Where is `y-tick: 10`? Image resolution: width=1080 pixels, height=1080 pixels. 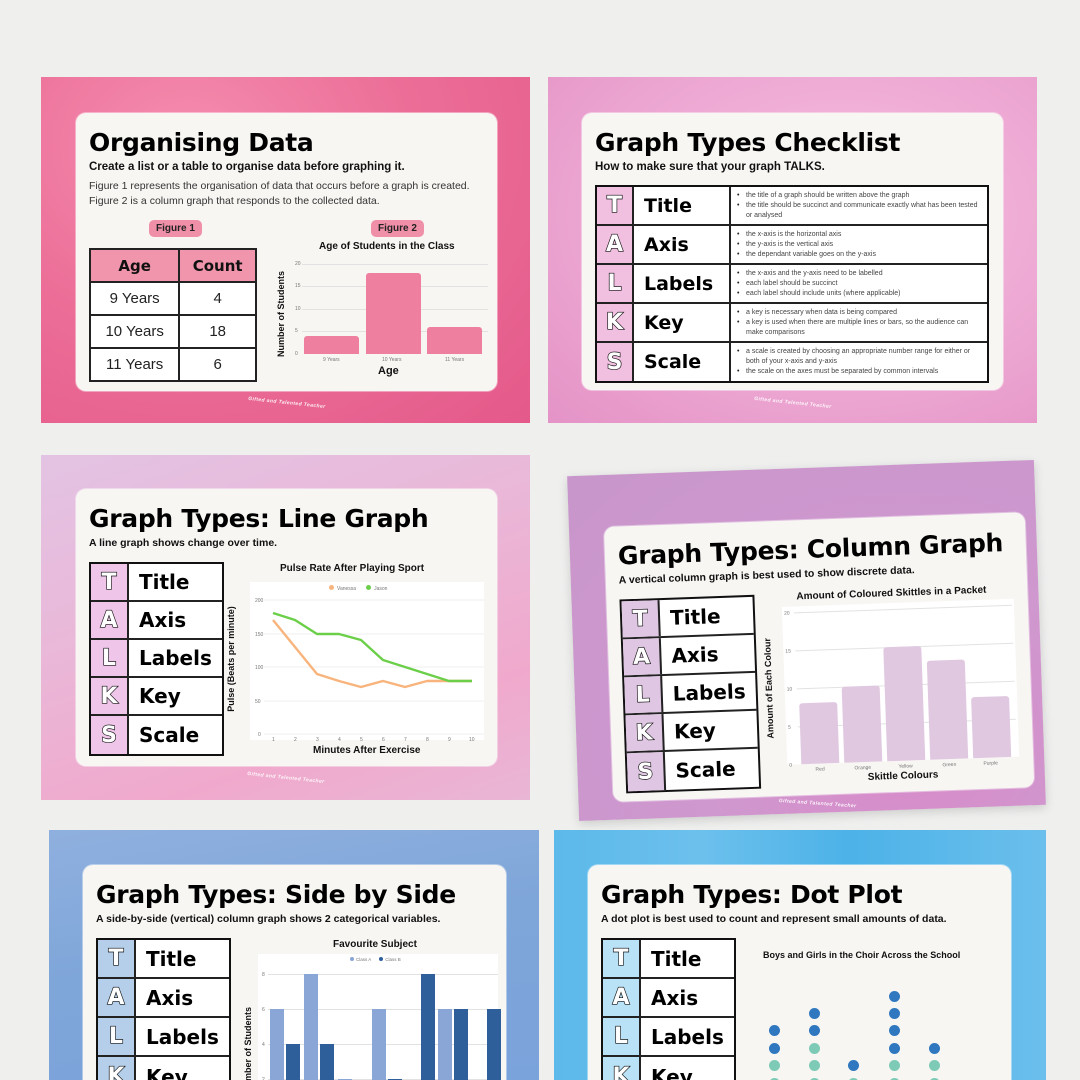
y-tick: 10 is located at coordinates (298, 309).